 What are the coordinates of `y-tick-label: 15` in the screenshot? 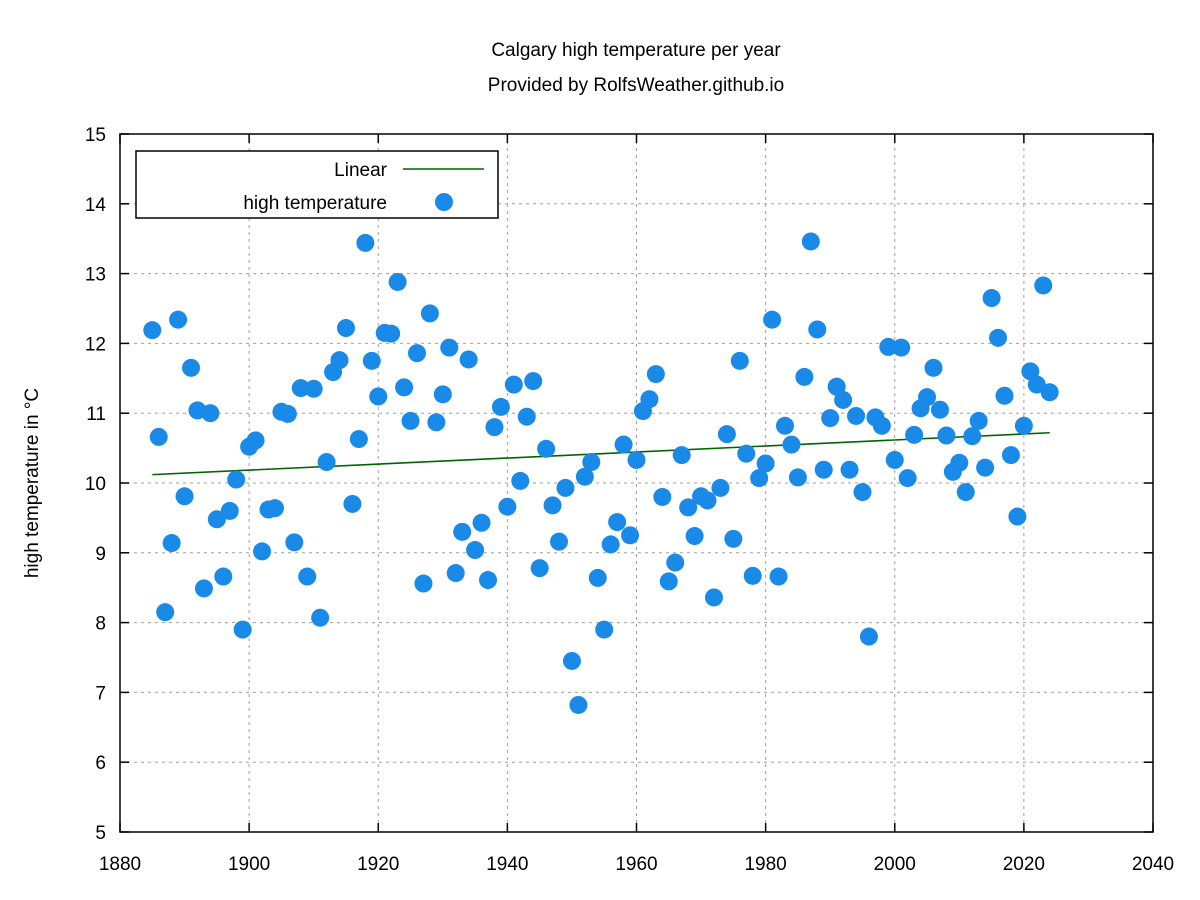 It's located at (95, 135).